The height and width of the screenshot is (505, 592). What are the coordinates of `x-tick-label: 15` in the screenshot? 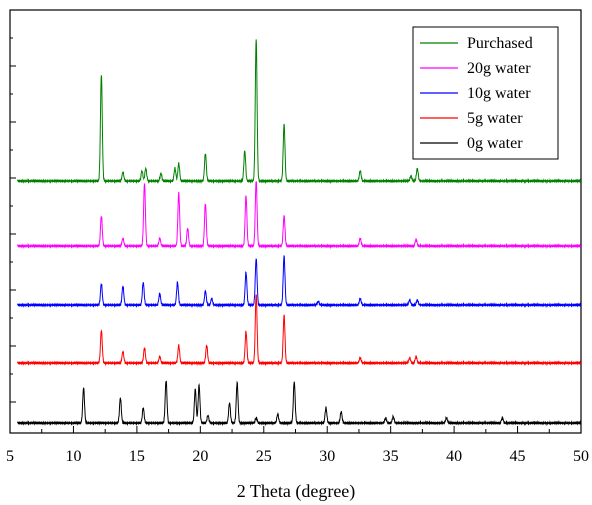 It's located at (137, 456).